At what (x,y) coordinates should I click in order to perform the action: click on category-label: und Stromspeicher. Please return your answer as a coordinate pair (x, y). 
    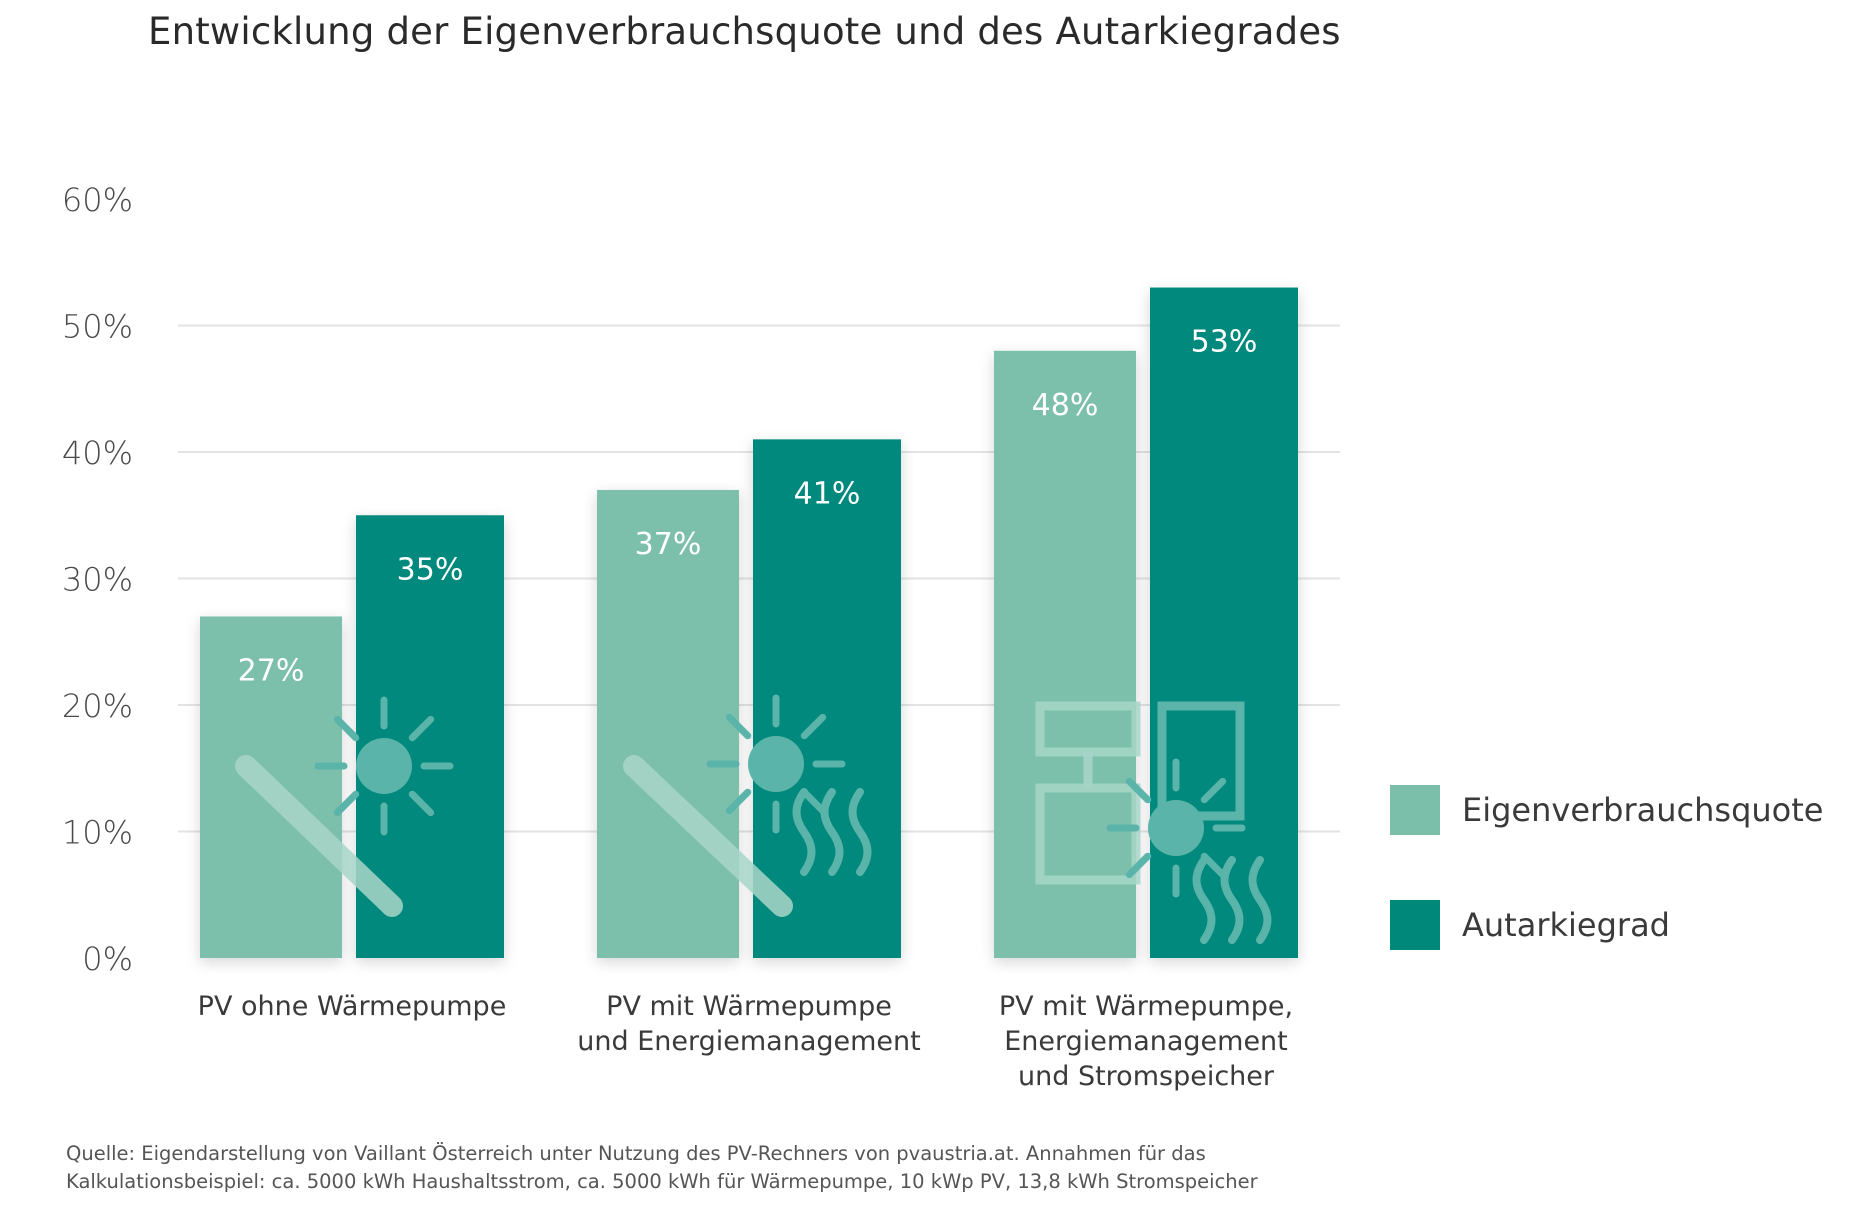
    Looking at the image, I should click on (1146, 1076).